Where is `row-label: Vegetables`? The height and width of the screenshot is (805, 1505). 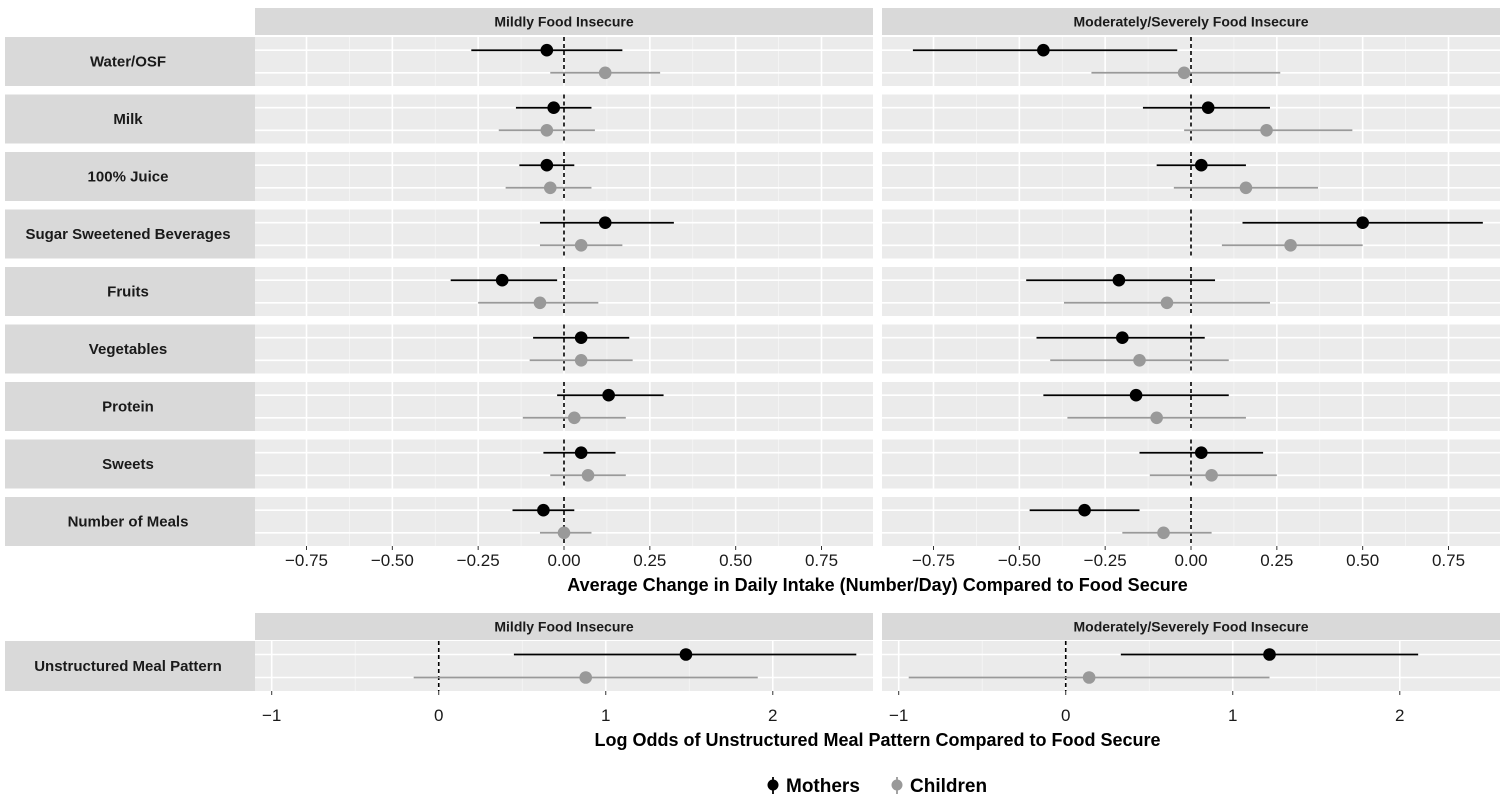
row-label: Vegetables is located at coordinates (128, 349).